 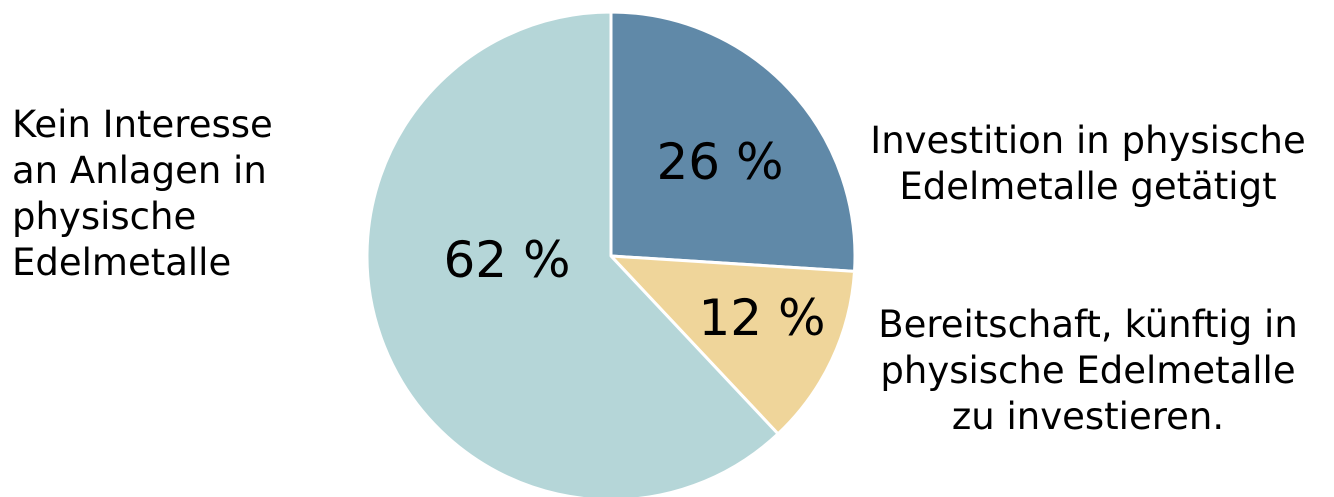 I want to click on category-label-line: physische Edelmetalle, so click(x=1088, y=370).